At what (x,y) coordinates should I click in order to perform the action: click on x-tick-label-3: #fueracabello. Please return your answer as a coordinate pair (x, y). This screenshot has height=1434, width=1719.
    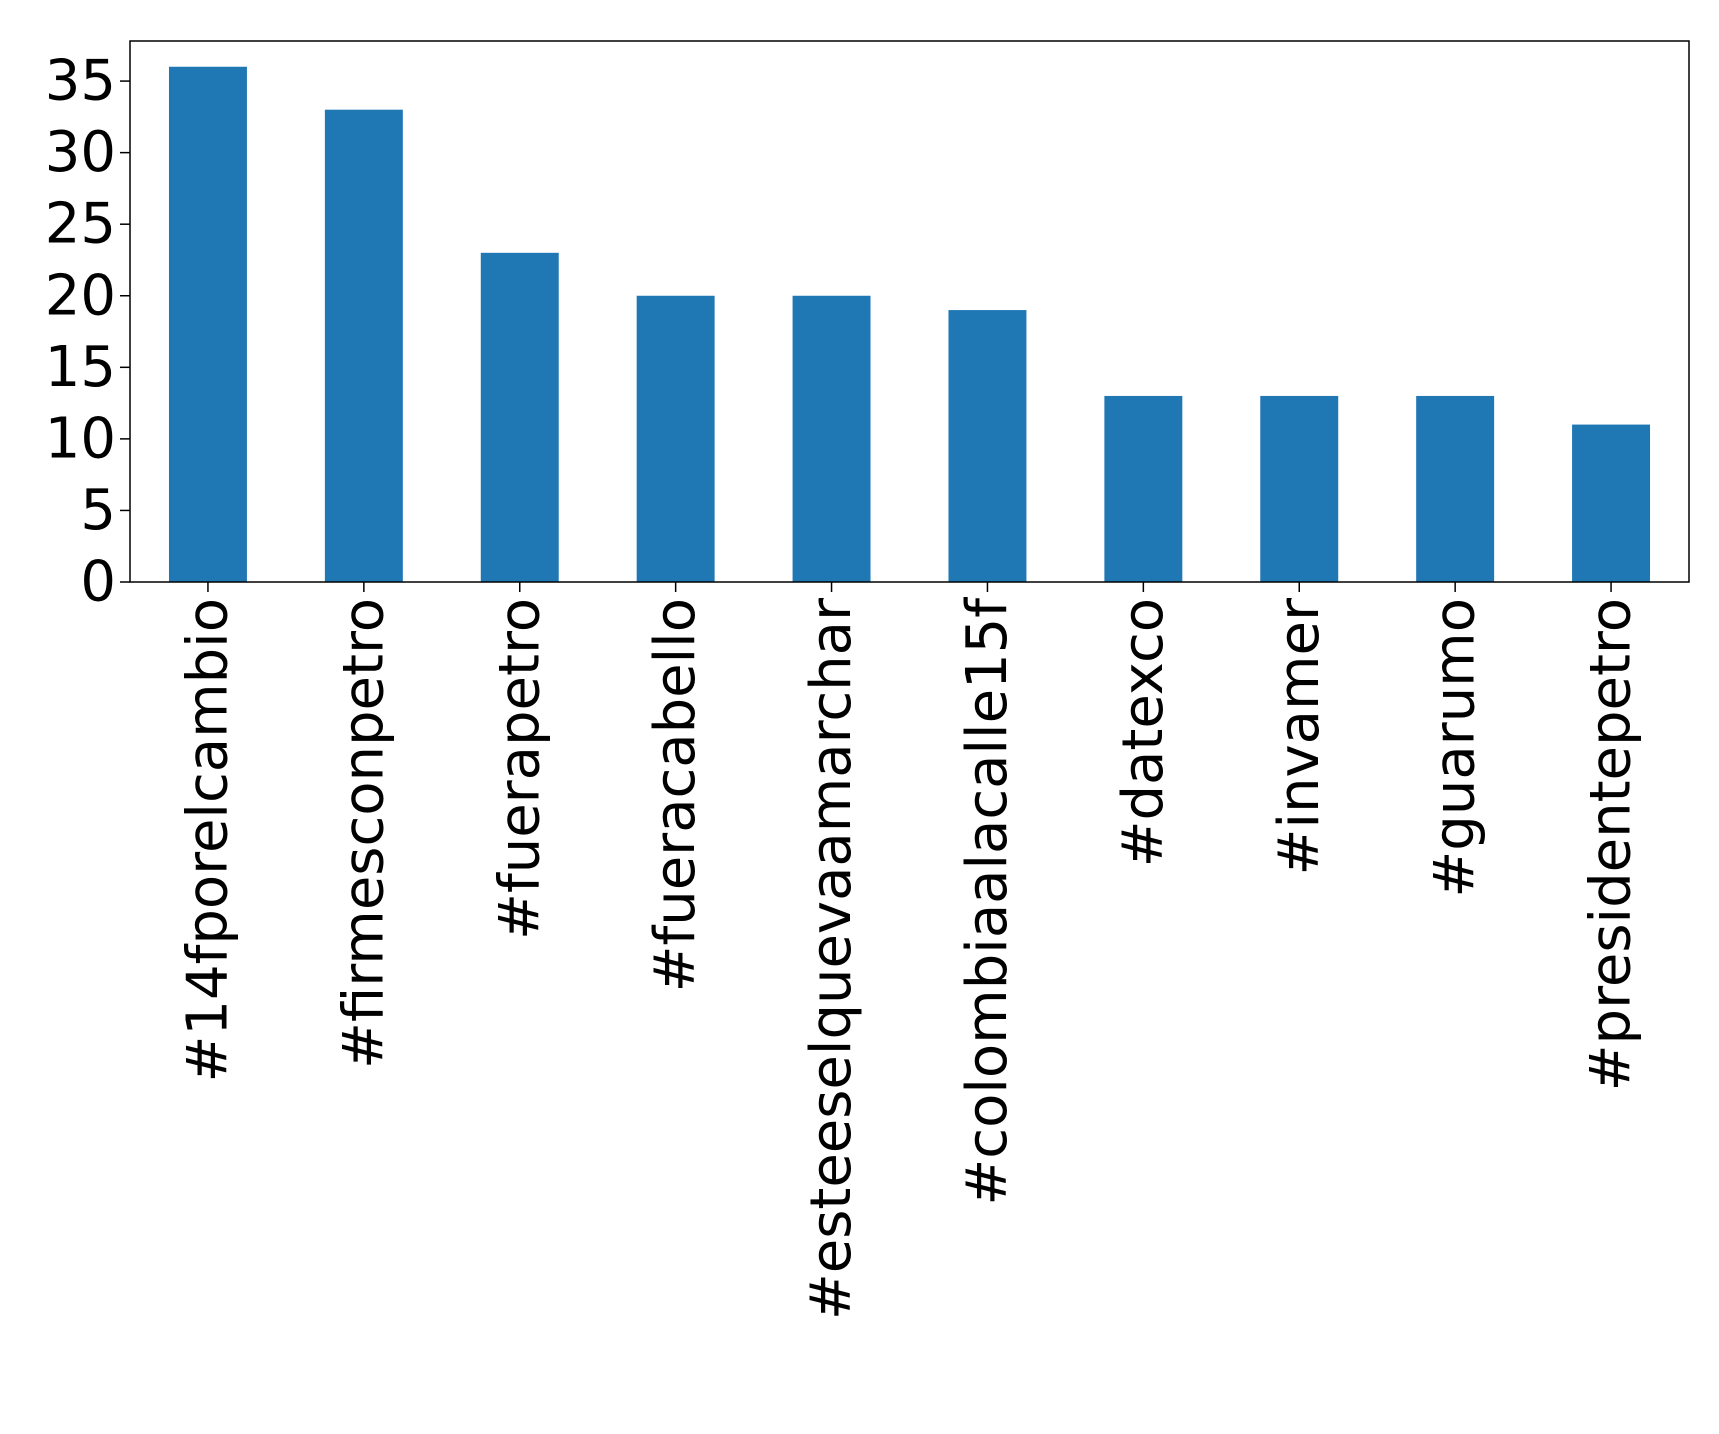
    Looking at the image, I should click on (675, 795).